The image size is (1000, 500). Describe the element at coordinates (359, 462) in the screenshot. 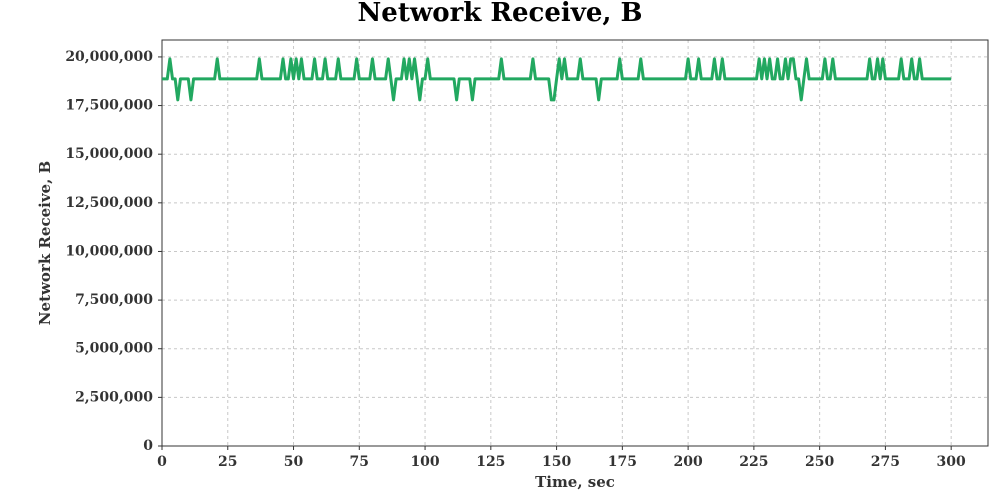

I see `x-tick-label: 75` at that location.